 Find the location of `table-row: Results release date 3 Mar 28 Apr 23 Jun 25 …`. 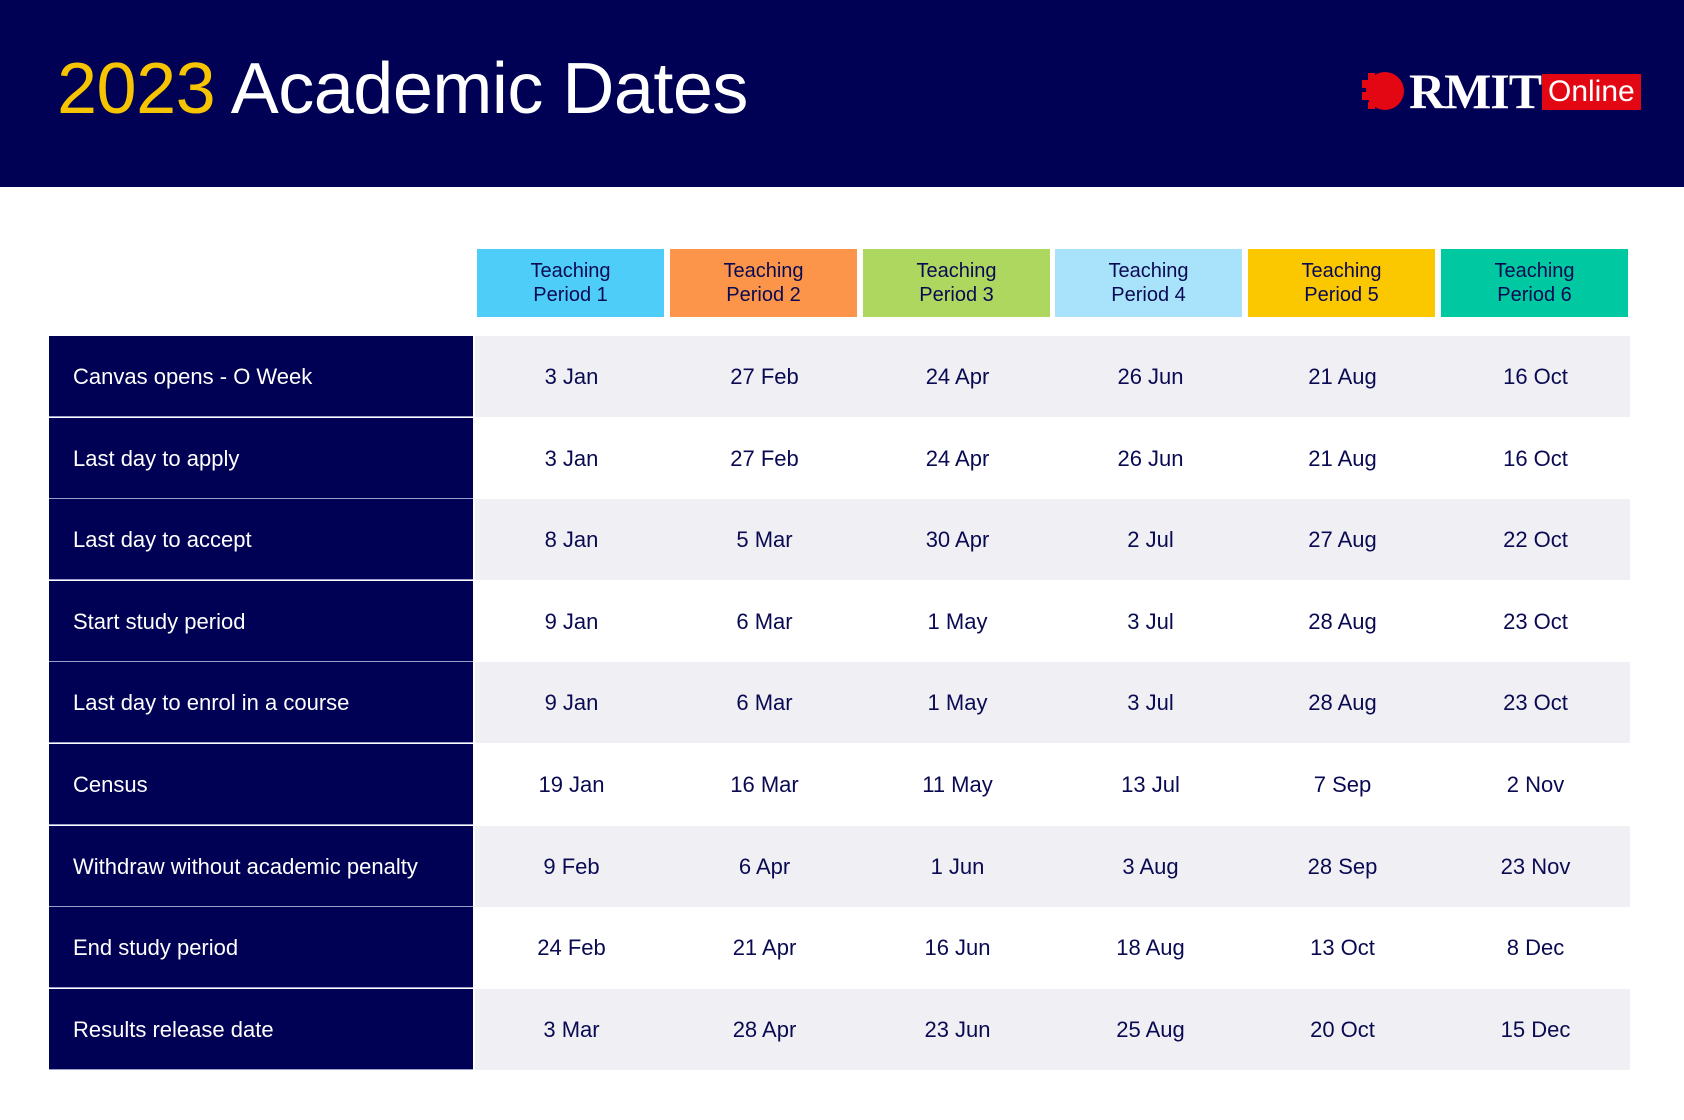

table-row: Results release date 3 Mar 28 Apr 23 Jun 25 … is located at coordinates (839, 1030).